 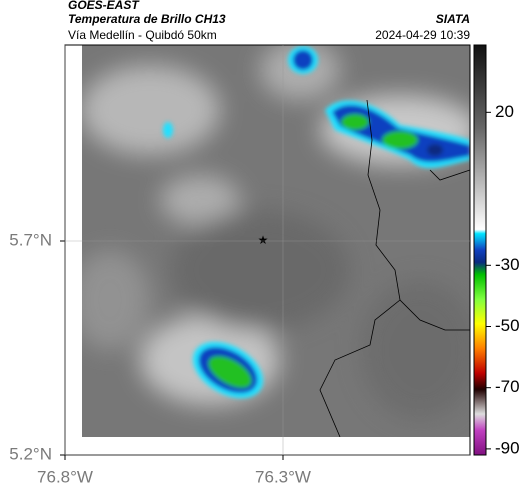 What do you see at coordinates (507, 325) in the screenshot?
I see `colorbar-label: -50` at bounding box center [507, 325].